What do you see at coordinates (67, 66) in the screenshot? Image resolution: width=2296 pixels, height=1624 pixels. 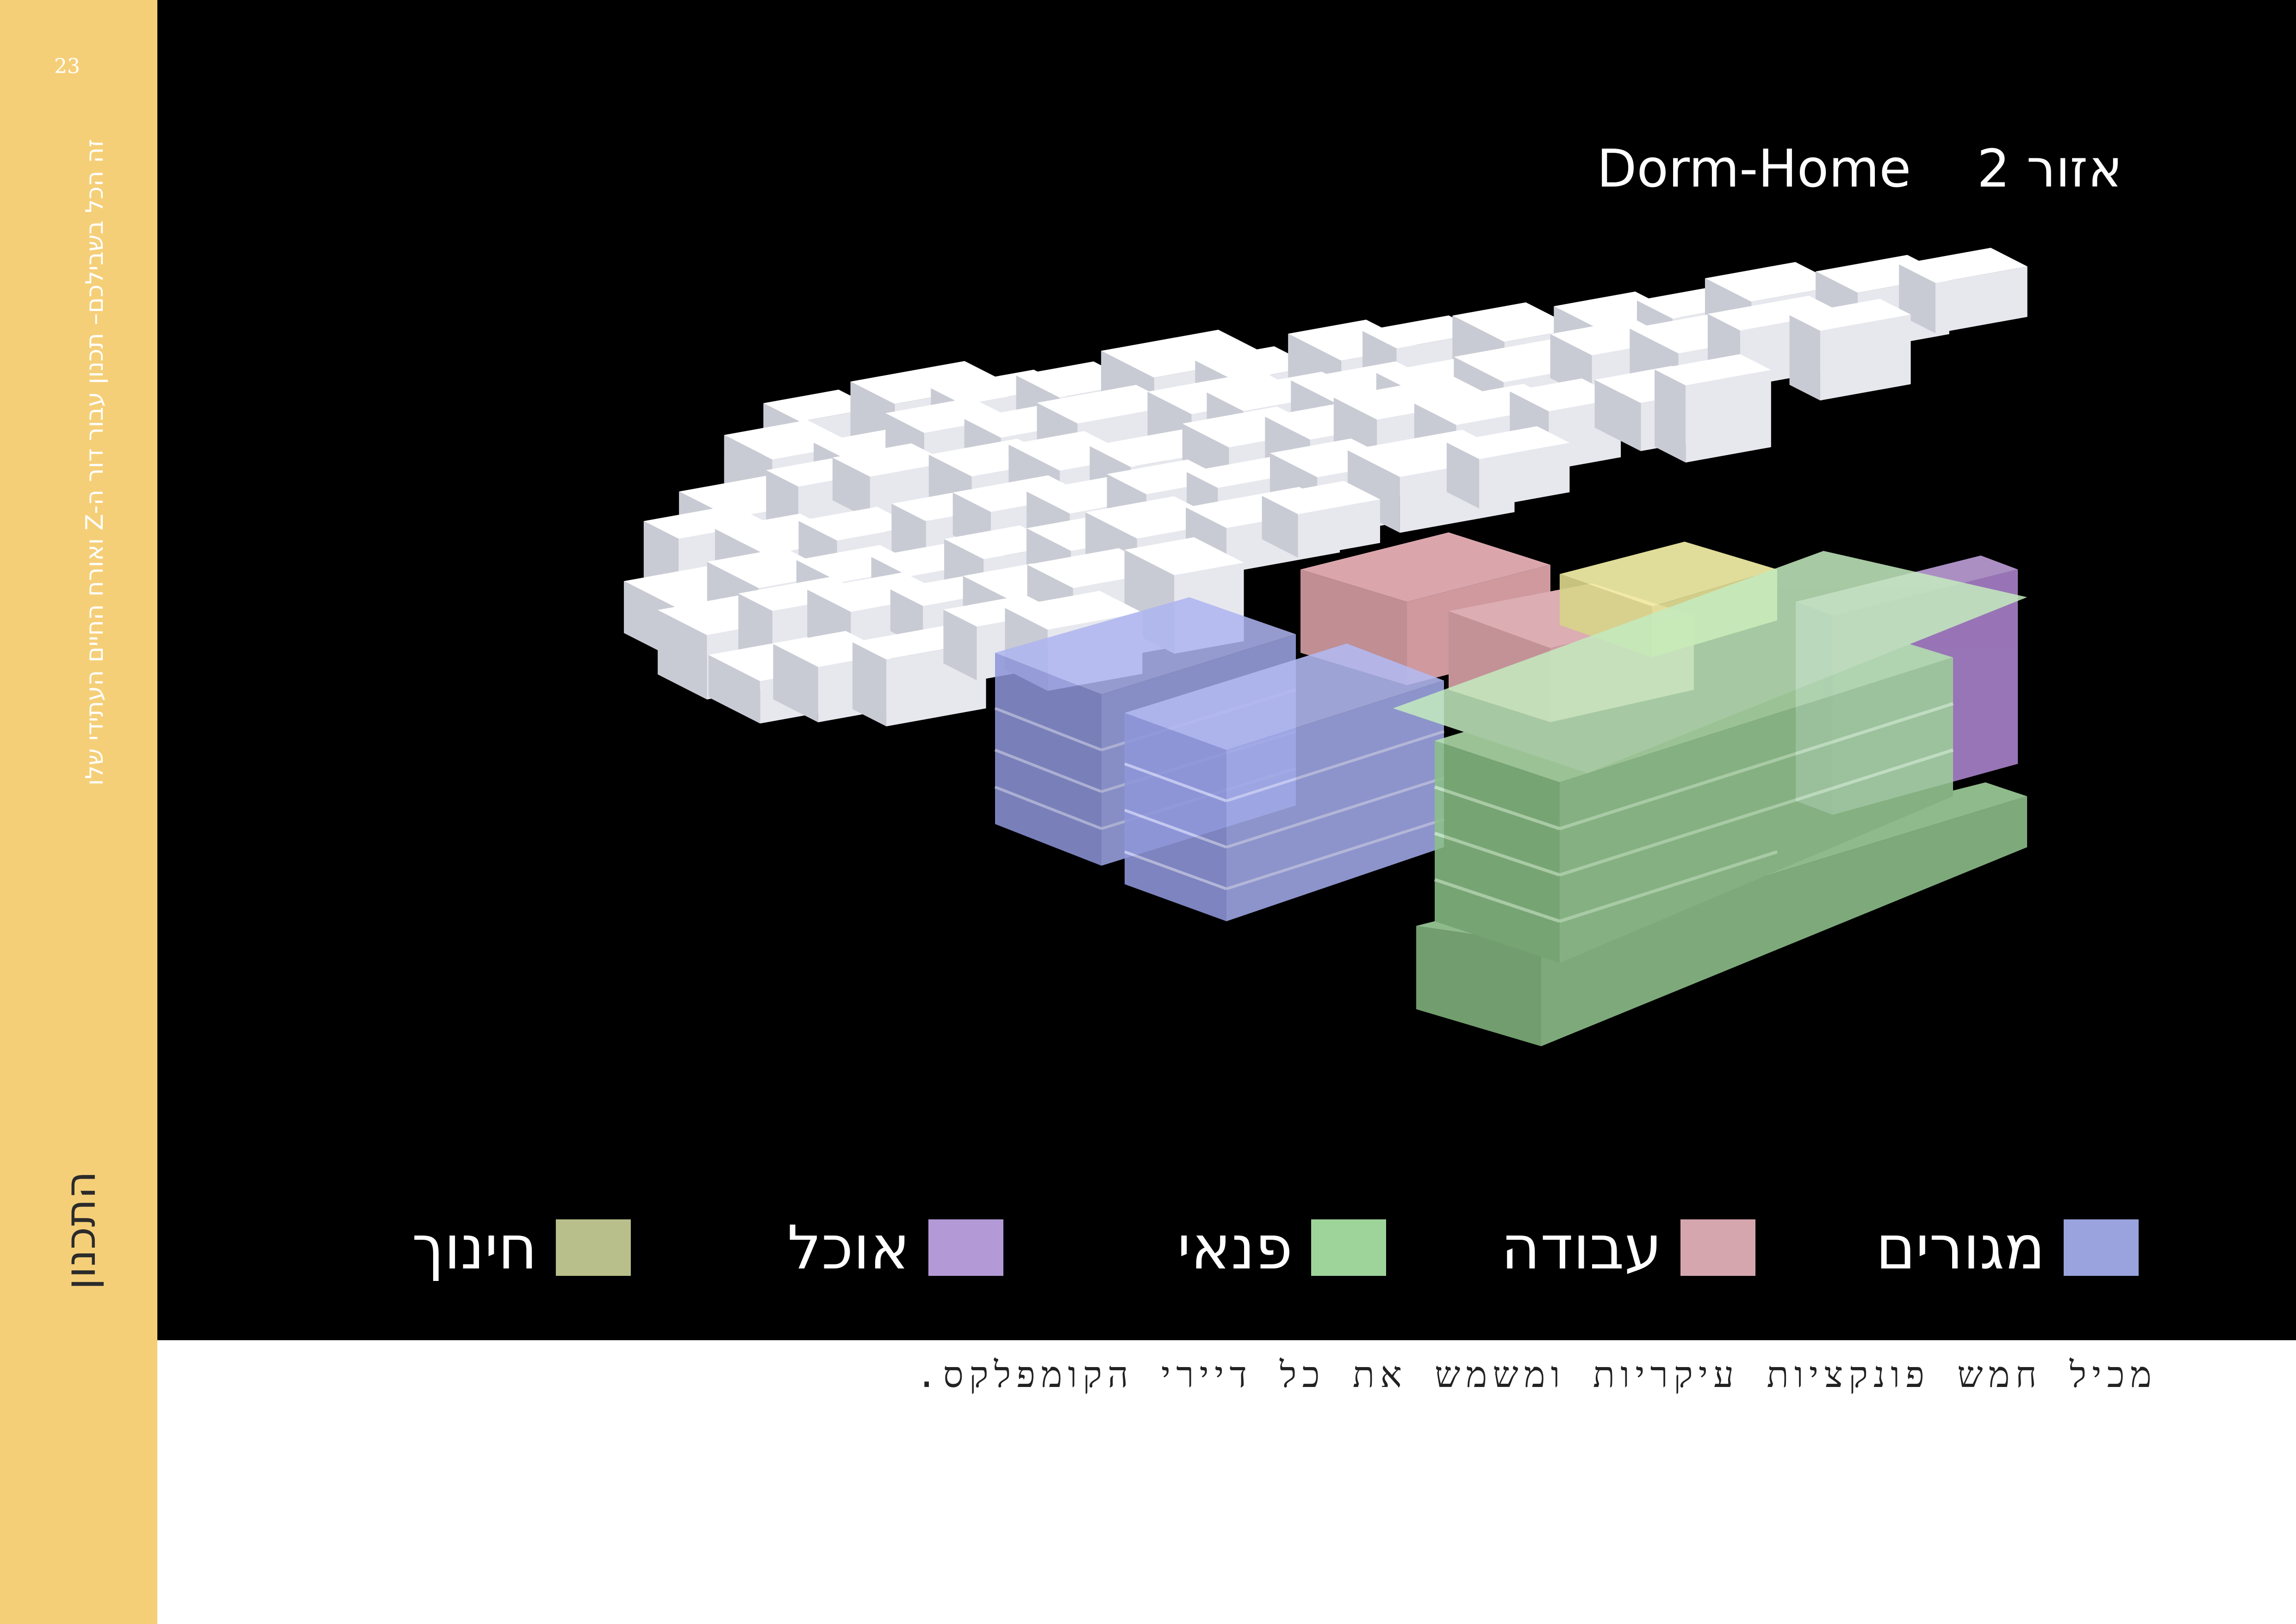 I see `page-number: 23` at bounding box center [67, 66].